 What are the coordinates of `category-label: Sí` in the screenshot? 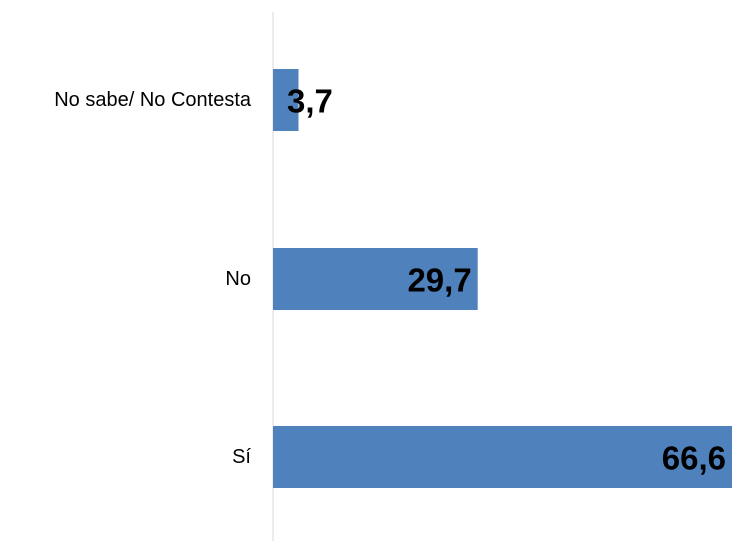 It's located at (241, 457).